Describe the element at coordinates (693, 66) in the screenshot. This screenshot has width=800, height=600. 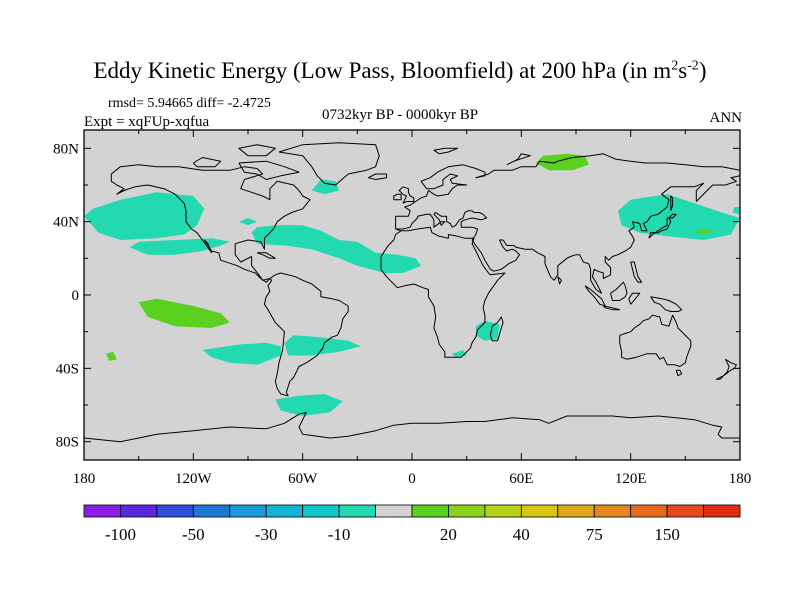
I see `title-sup-2: -2` at that location.